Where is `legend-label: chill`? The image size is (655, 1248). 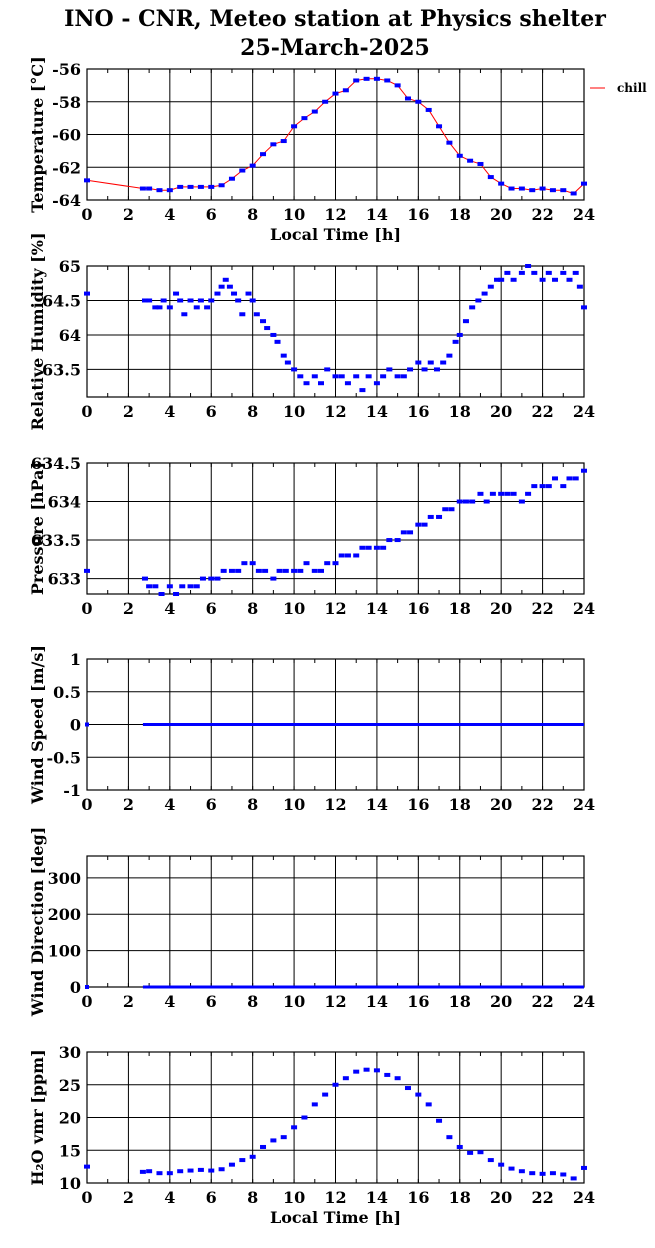
legend-label: chill is located at coordinates (632, 88).